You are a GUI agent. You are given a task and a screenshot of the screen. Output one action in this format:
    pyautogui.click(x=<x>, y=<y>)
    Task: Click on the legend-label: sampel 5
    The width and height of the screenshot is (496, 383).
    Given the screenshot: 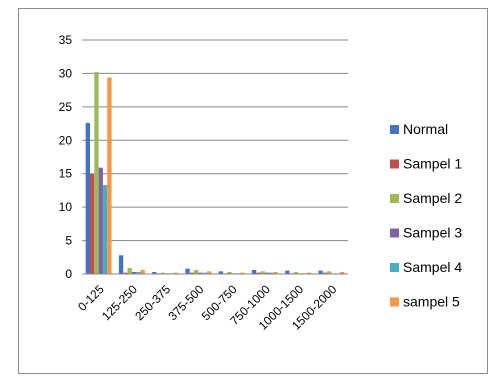 What is the action you would take?
    pyautogui.click(x=431, y=302)
    